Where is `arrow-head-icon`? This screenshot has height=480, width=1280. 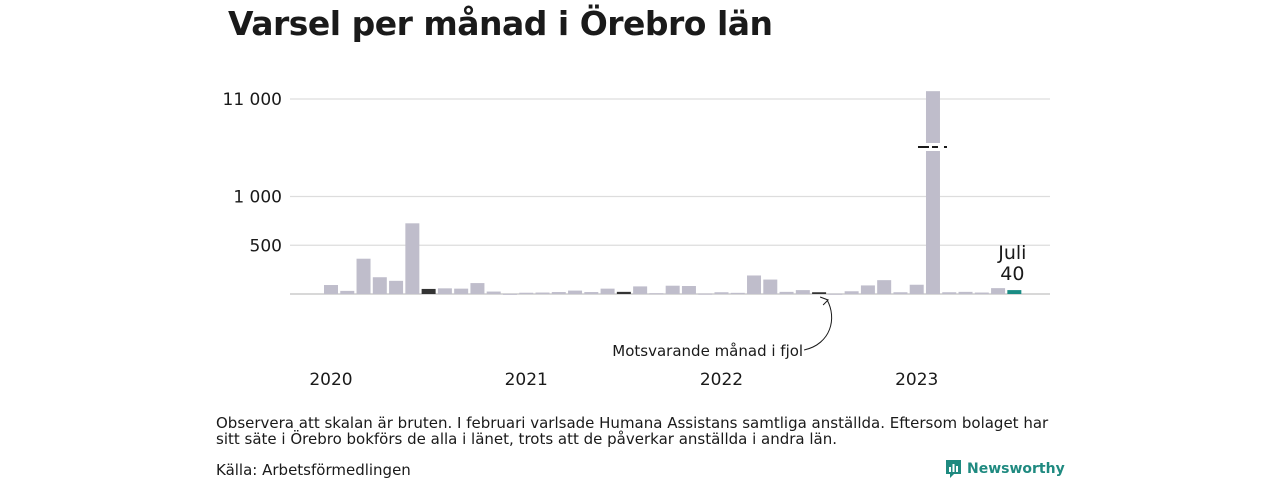 arrow-head-icon is located at coordinates (824, 301).